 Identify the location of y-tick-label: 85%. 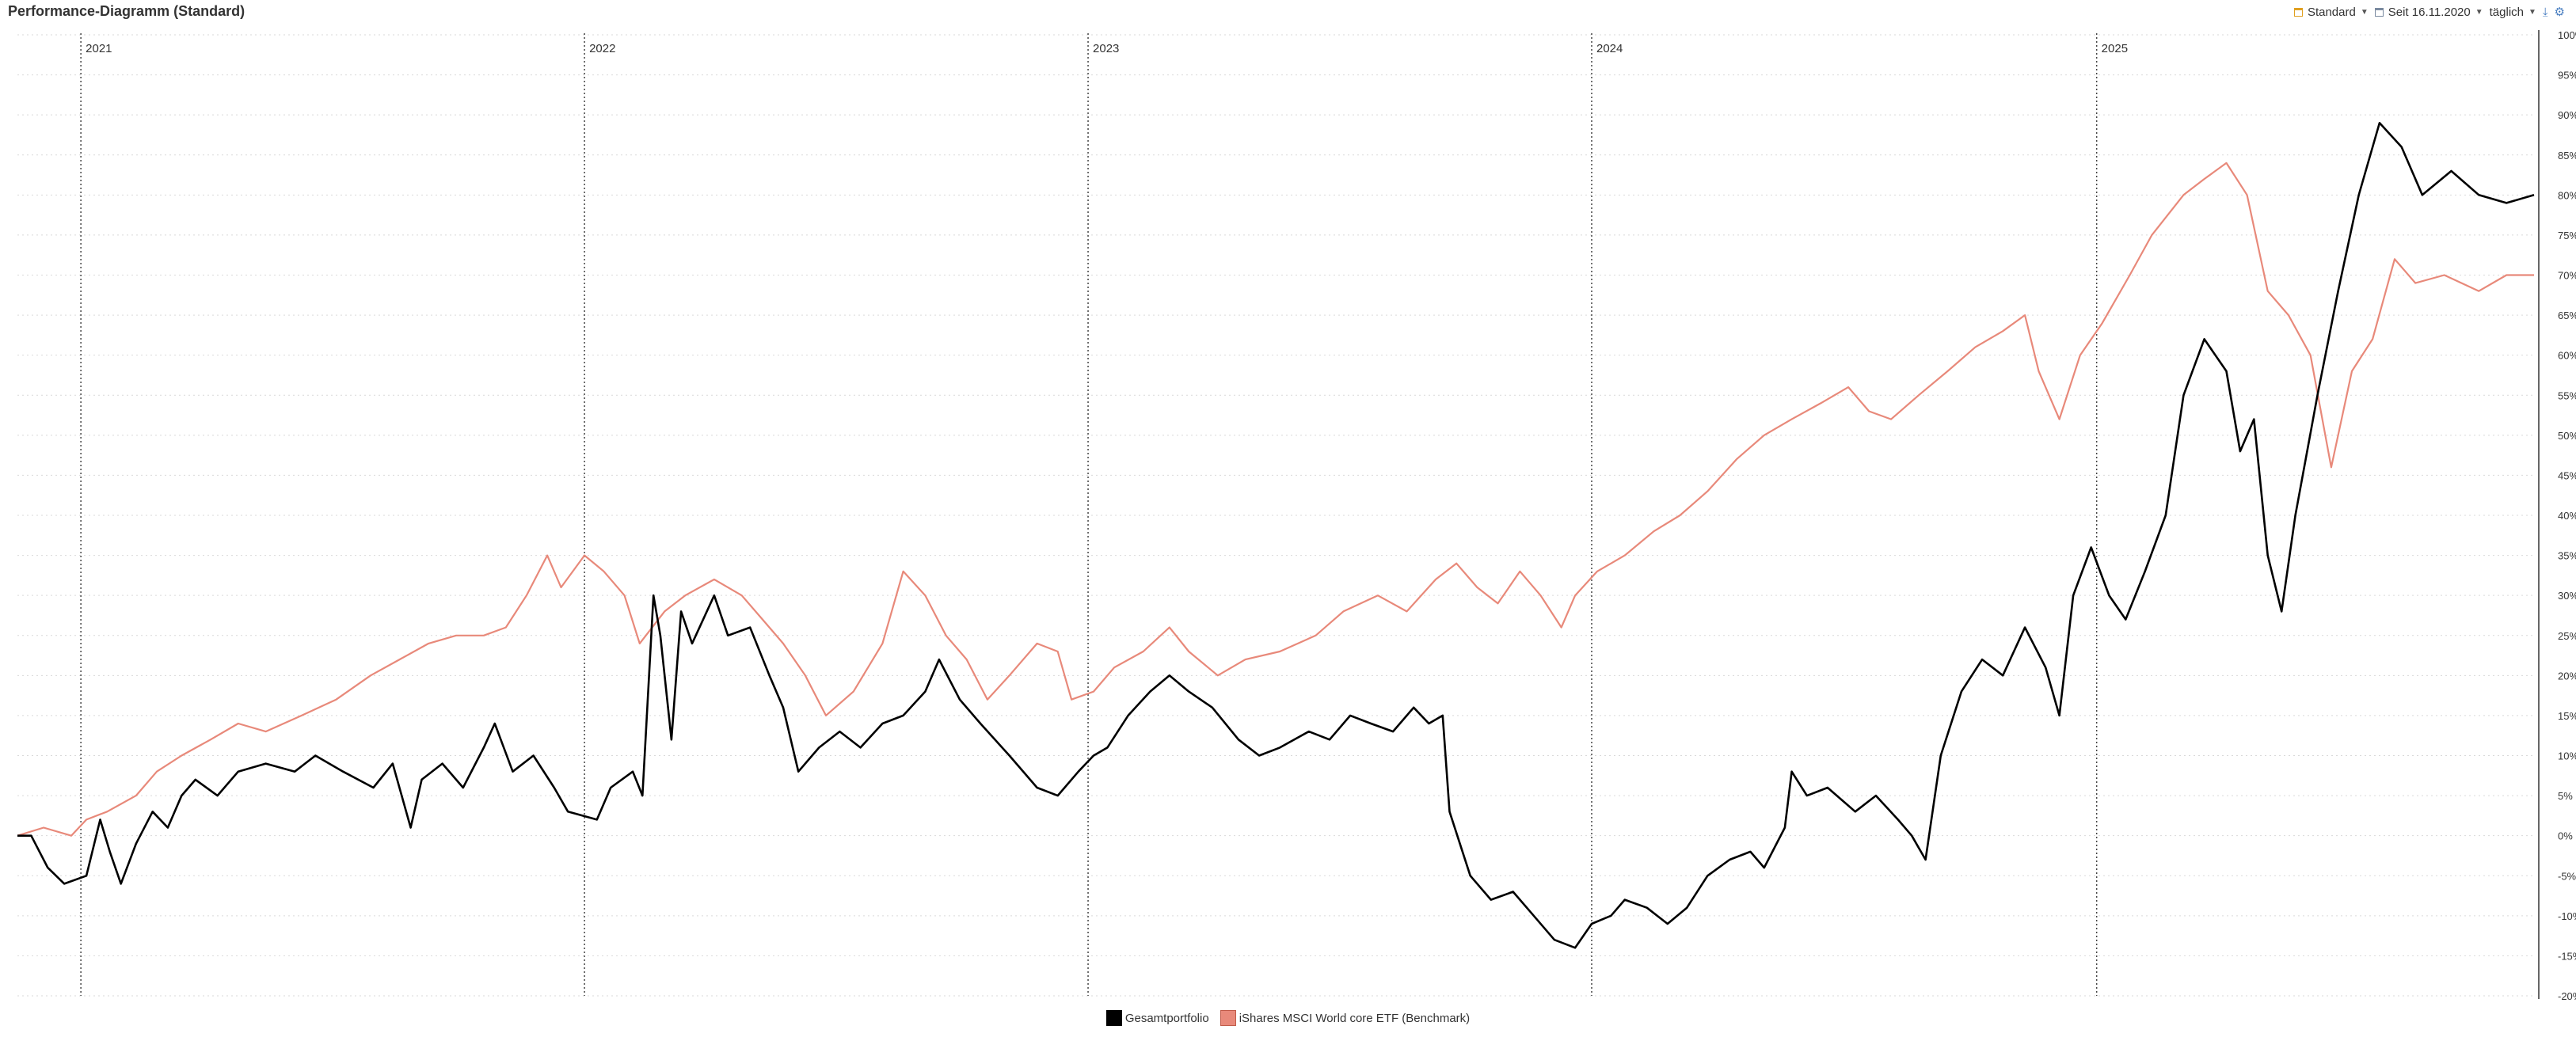
(2567, 156).